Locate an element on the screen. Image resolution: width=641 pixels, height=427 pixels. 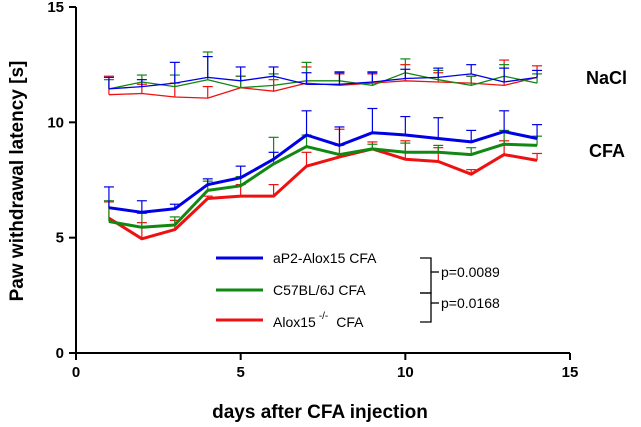
x-tick-label-3: 15 is located at coordinates (570, 372).